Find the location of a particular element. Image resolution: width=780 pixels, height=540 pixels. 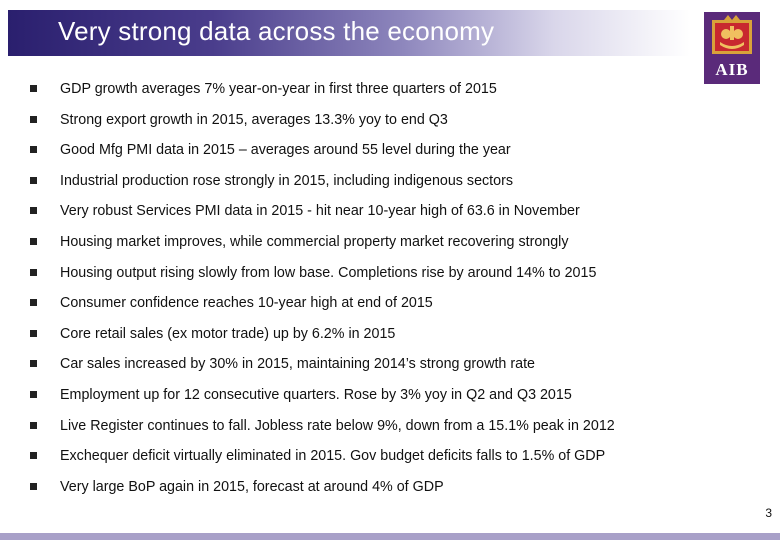

slide-title: Very strong data across the economy is located at coordinates (276, 31).